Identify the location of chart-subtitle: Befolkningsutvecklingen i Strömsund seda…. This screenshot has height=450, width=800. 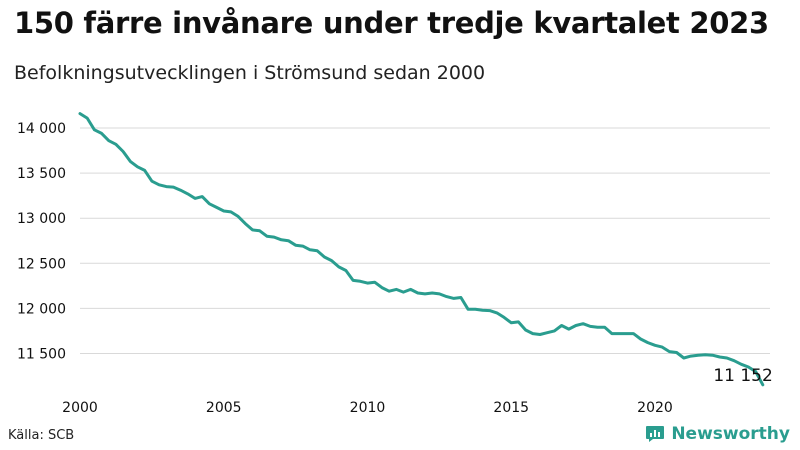
(250, 73).